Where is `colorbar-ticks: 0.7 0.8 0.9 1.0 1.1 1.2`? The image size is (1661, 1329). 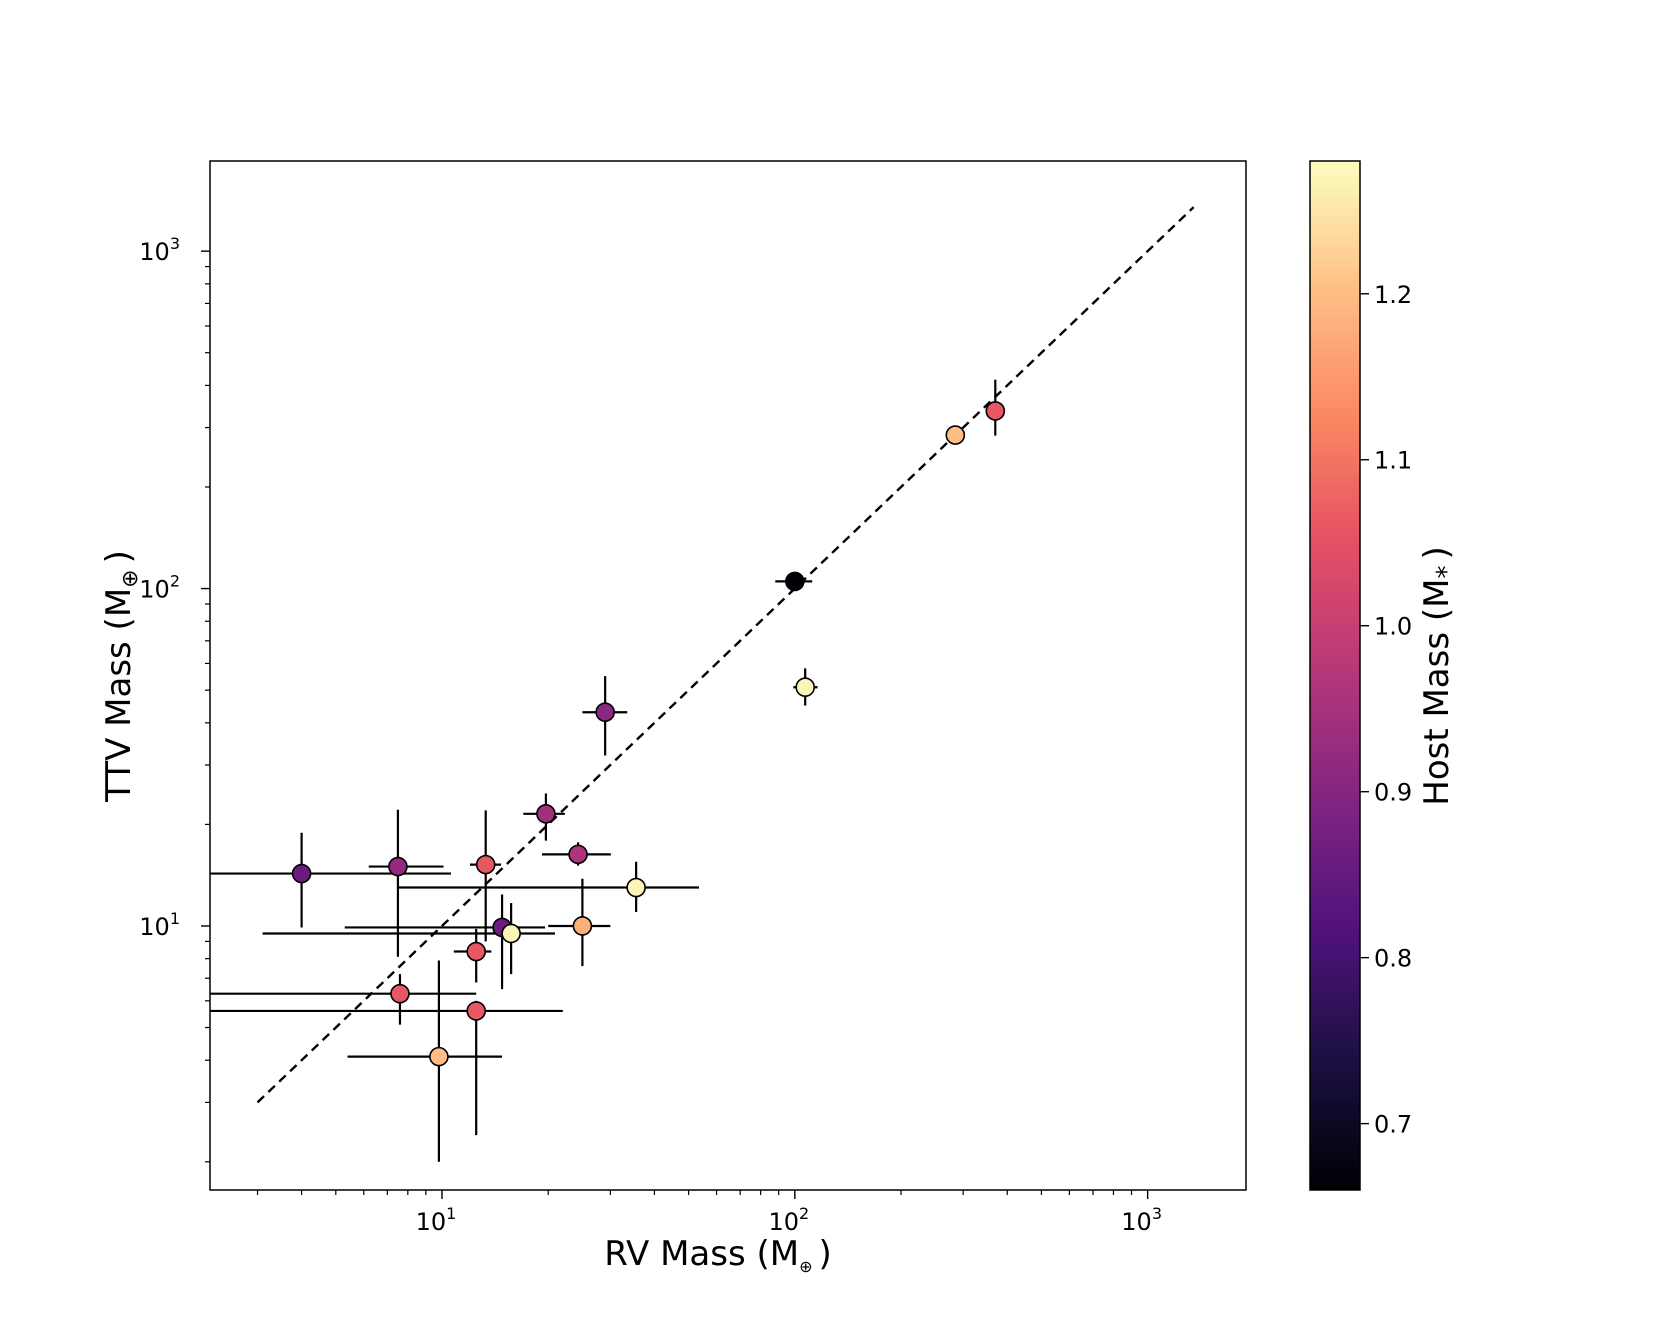 colorbar-ticks: 0.7 0.8 0.9 1.0 1.1 1.2 is located at coordinates (1386, 710).